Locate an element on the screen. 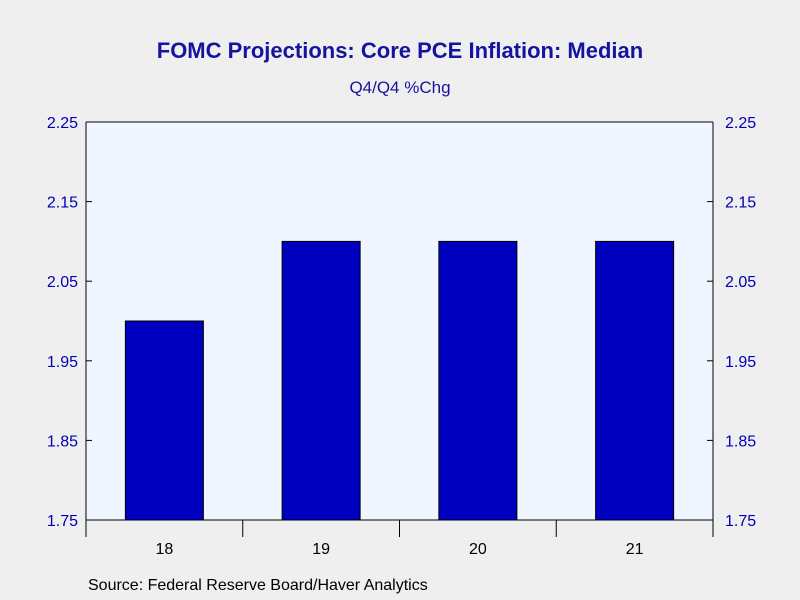 Image resolution: width=800 pixels, height=600 pixels. x-tick-label: 21 is located at coordinates (635, 549).